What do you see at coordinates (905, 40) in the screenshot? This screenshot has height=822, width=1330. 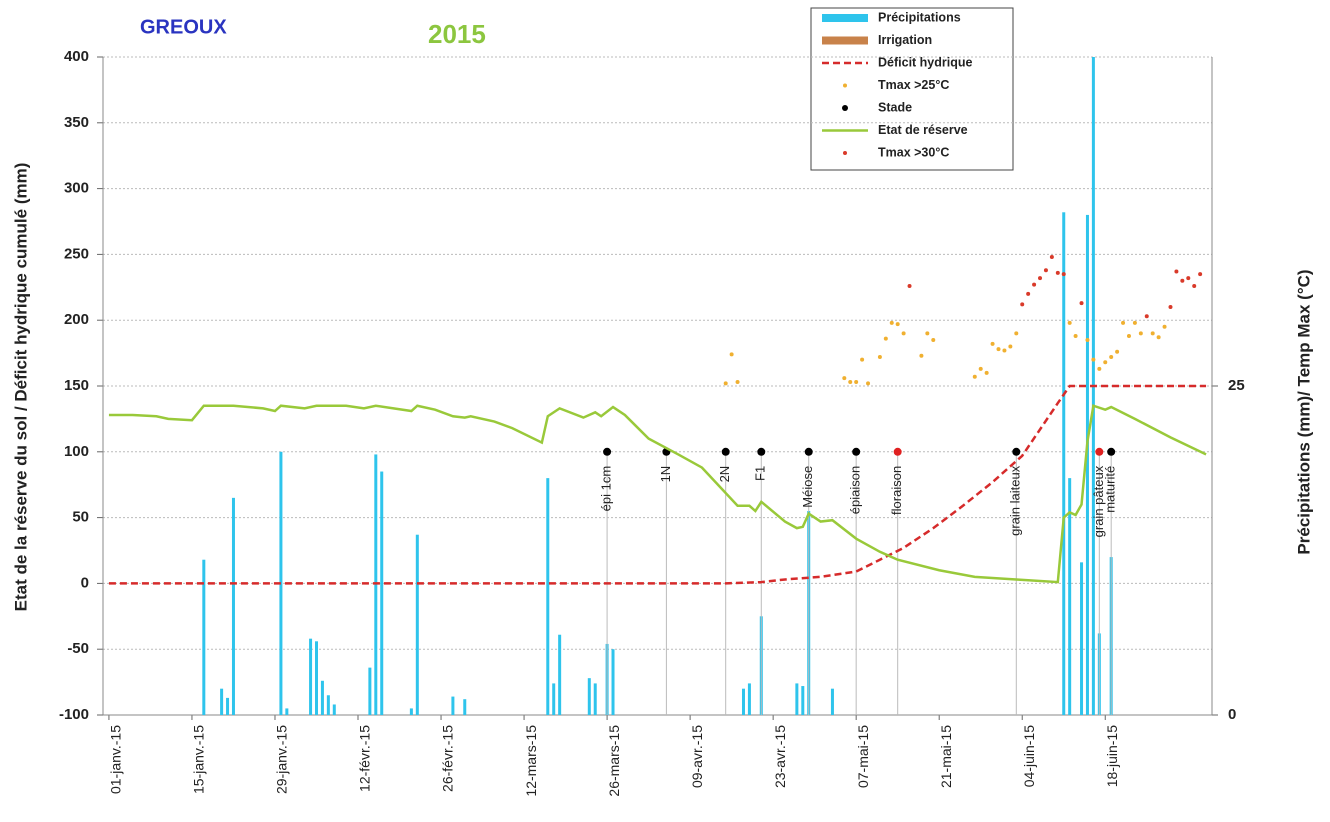 I see `legend-label: Irrigation` at bounding box center [905, 40].